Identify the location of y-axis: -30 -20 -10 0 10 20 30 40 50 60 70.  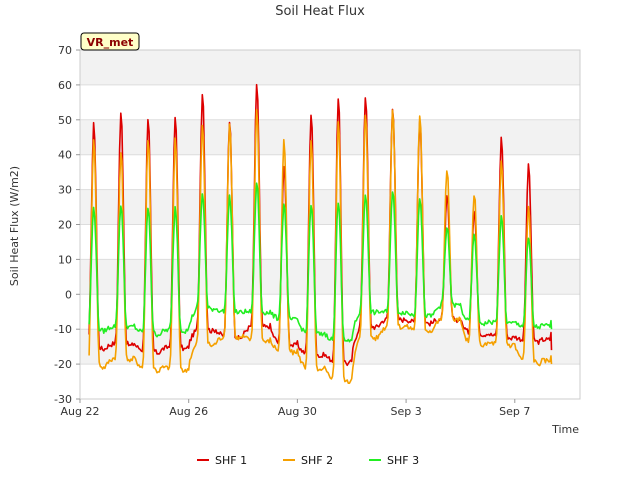
(67, 225).